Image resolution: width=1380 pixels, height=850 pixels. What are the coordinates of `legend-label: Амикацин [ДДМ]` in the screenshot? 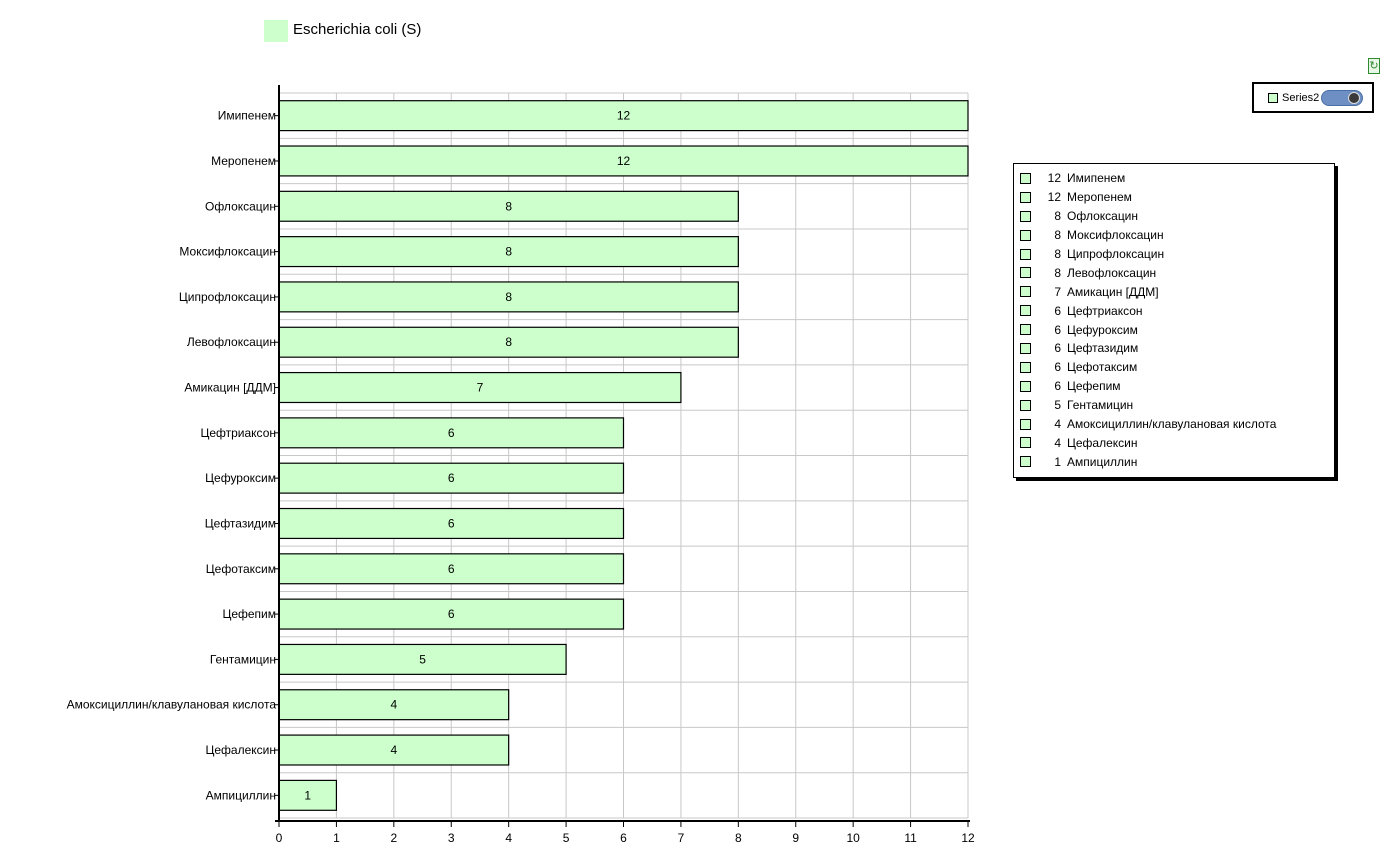 It's located at (1113, 291).